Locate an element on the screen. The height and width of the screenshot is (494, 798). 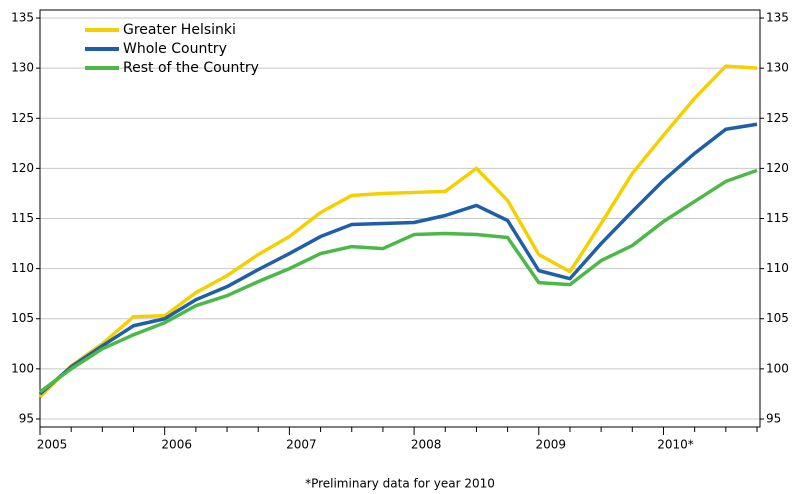
y2-tick-label: 135 is located at coordinates (777, 18).